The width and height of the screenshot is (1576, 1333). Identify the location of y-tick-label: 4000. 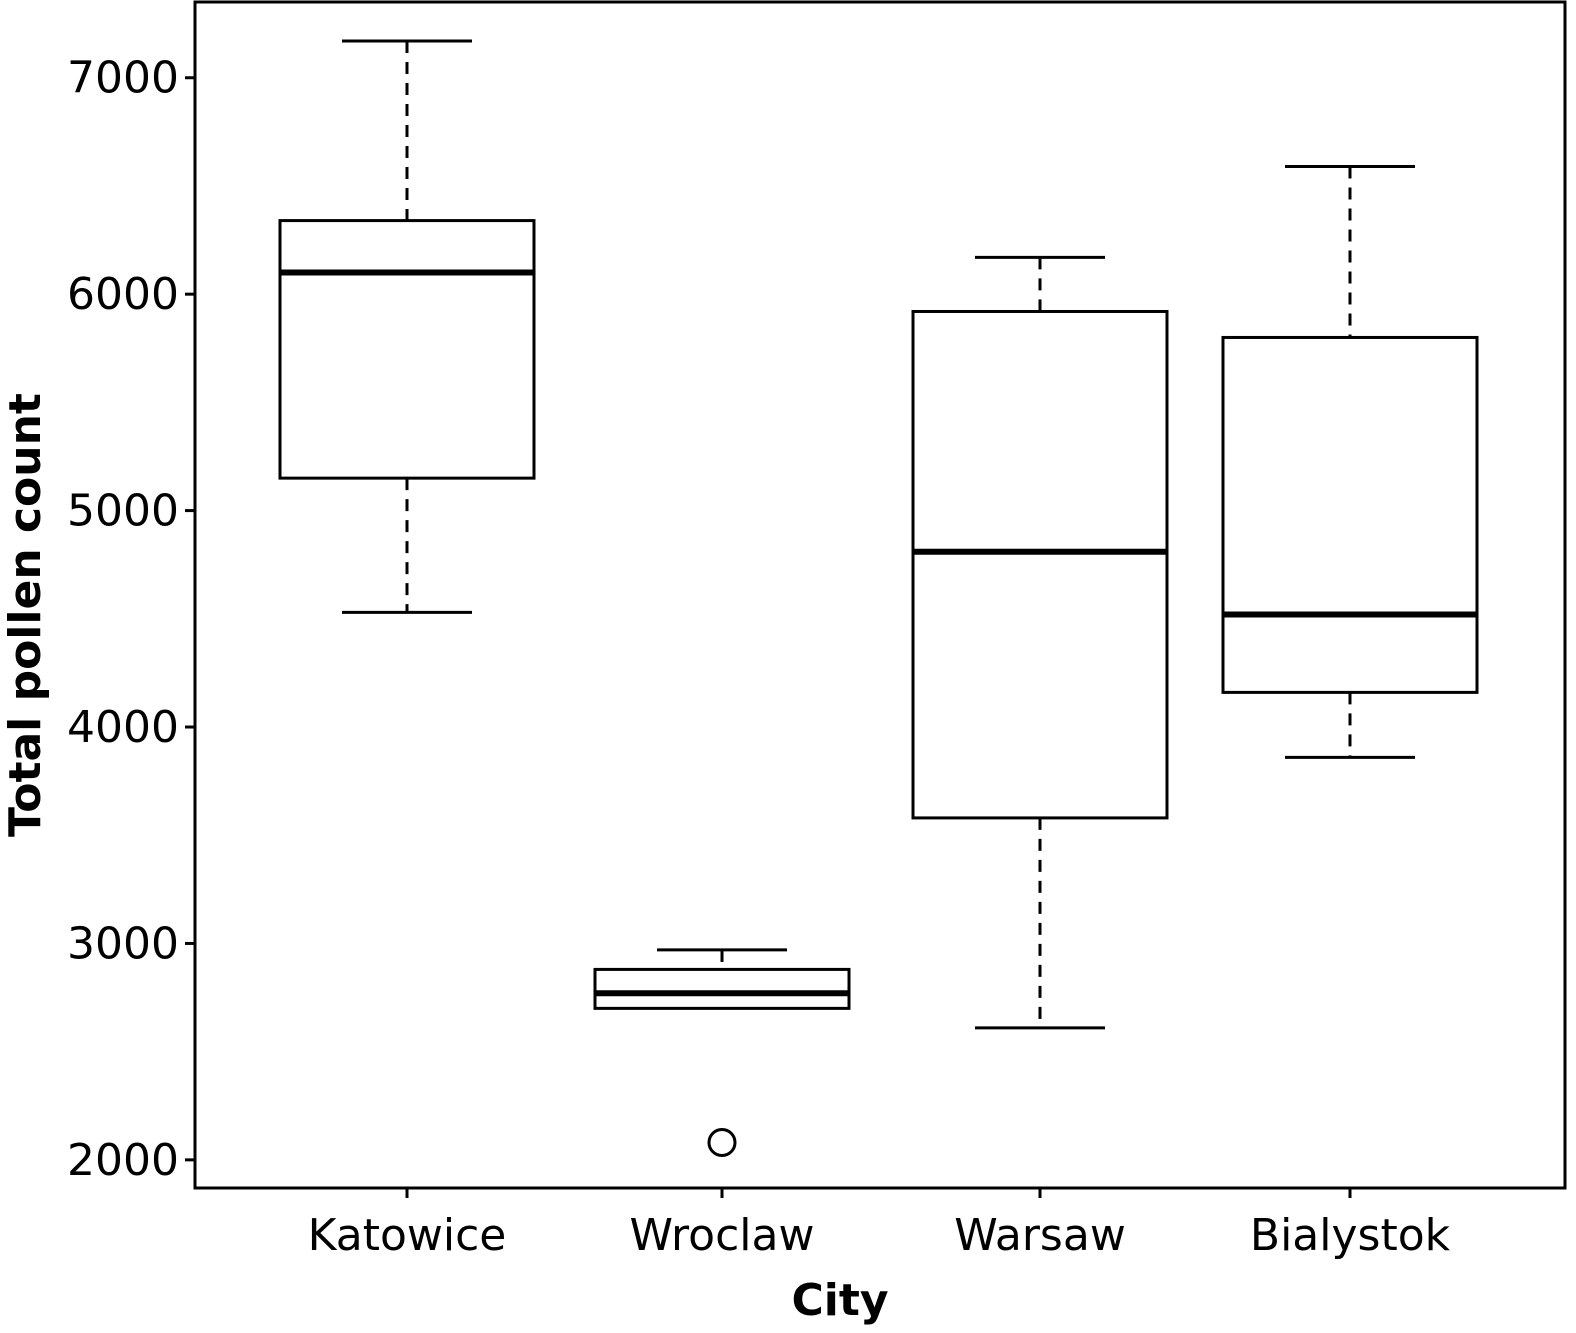
(123, 727).